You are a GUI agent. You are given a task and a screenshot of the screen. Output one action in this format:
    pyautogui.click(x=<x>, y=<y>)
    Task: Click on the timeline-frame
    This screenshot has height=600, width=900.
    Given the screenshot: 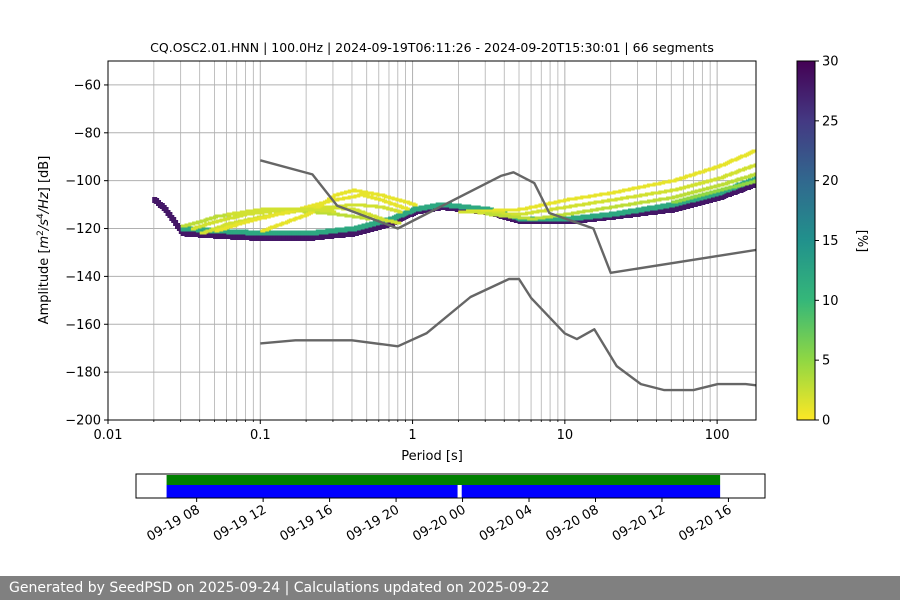 What is the action you would take?
    pyautogui.click(x=450, y=486)
    